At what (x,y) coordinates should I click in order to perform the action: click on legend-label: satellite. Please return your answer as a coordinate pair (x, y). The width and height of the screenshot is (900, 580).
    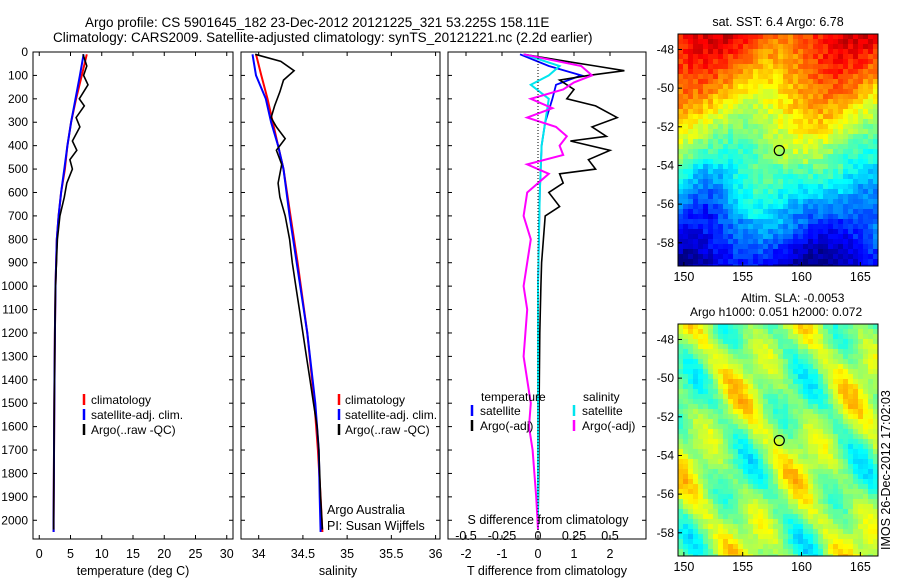
    Looking at the image, I should click on (602, 411).